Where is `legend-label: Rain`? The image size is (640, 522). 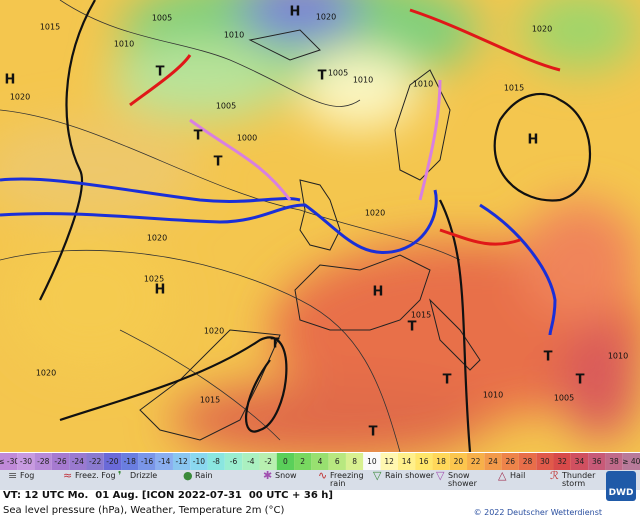 legend-label: Rain is located at coordinates (204, 475).